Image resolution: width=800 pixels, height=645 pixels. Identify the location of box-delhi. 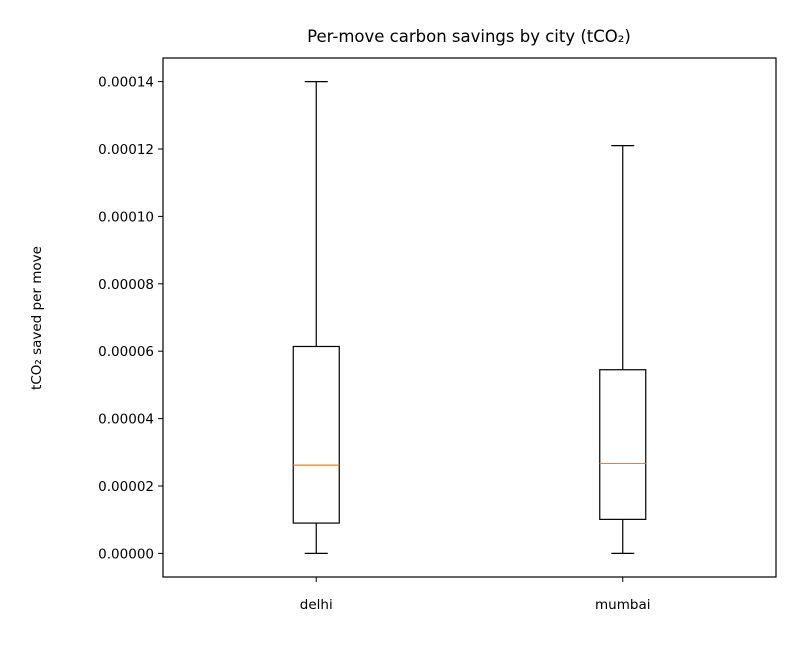
(316, 434).